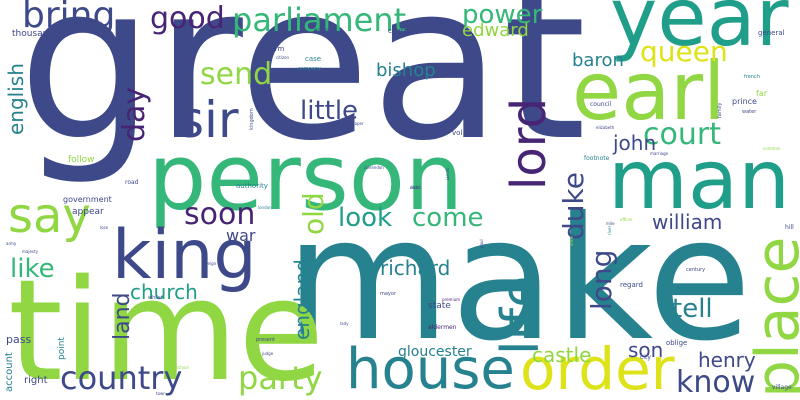 This screenshot has width=800, height=400. What do you see at coordinates (439, 306) in the screenshot?
I see `word-state: state` at bounding box center [439, 306].